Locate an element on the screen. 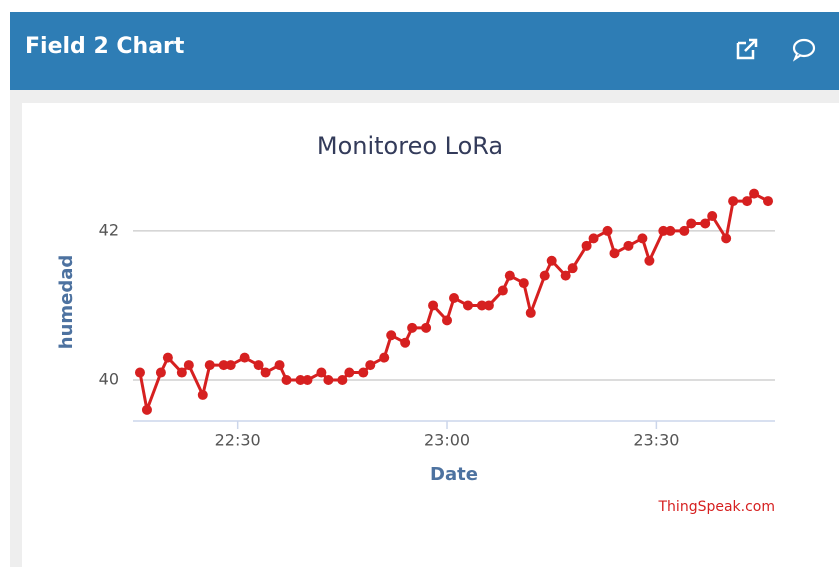 This screenshot has height=567, width=839. x-tick-label: 22:30 is located at coordinates (238, 440).